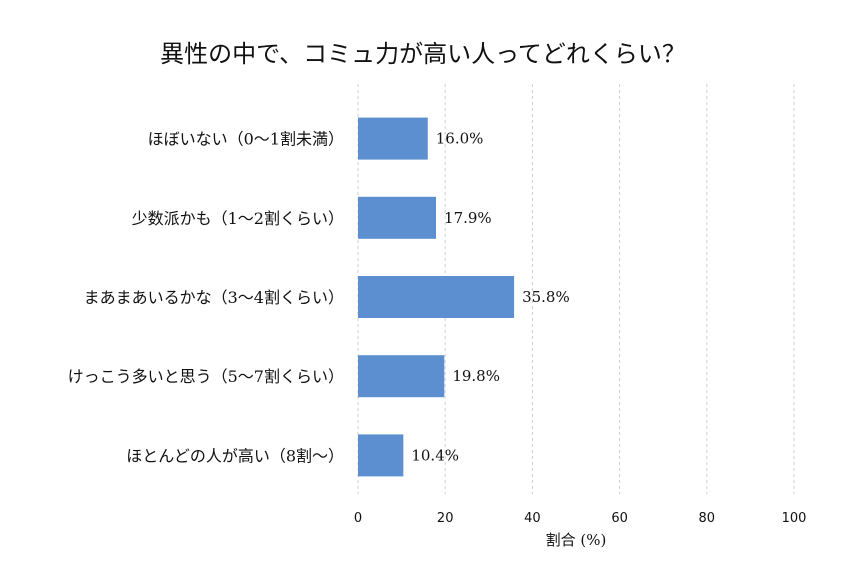 Image resolution: width=846 pixels, height=588 pixels. What do you see at coordinates (546, 297) in the screenshot?
I see `bar-value-label: 35.8%` at bounding box center [546, 297].